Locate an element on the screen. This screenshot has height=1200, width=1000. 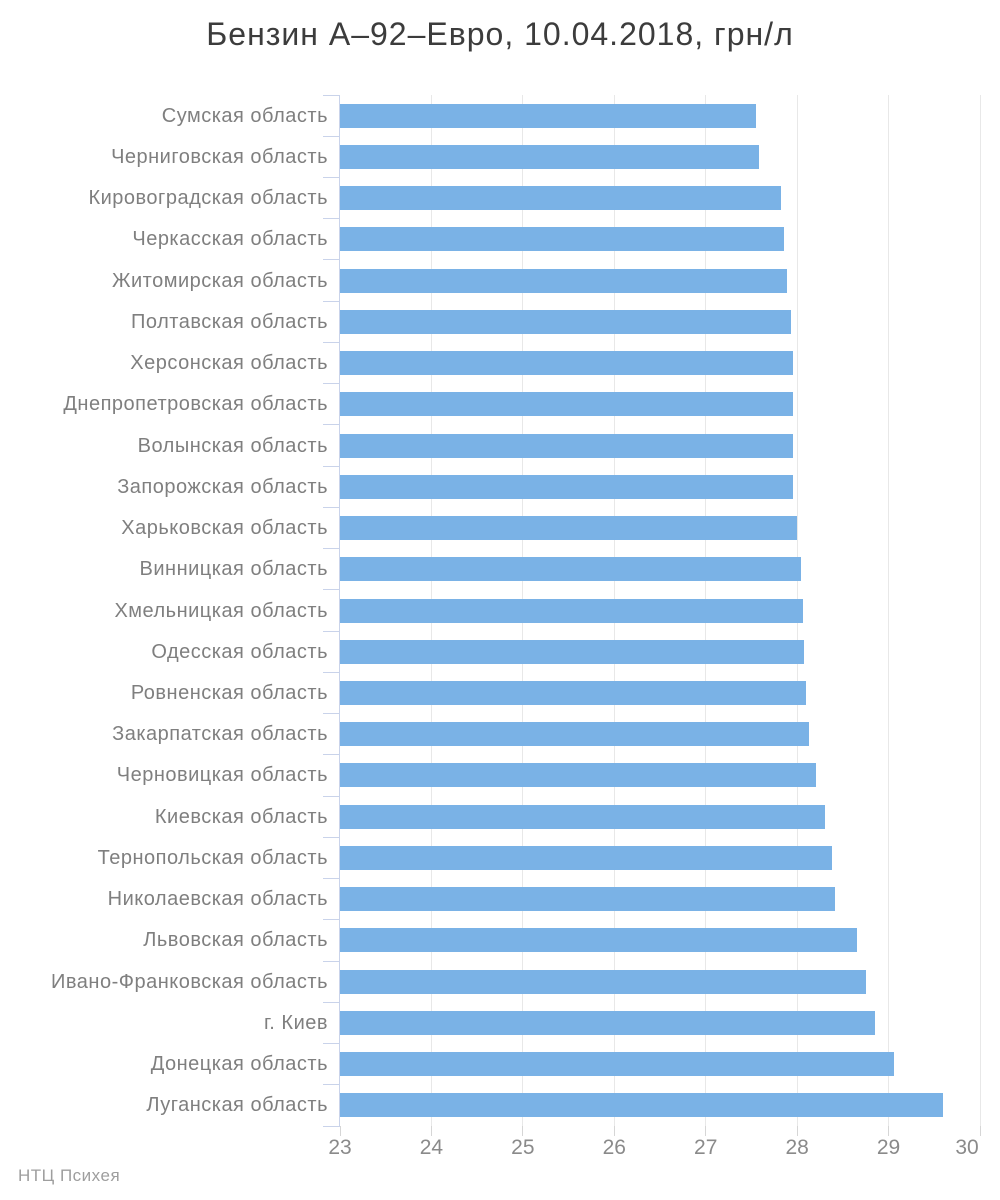
x-tick-label: 28 is located at coordinates (797, 1147).